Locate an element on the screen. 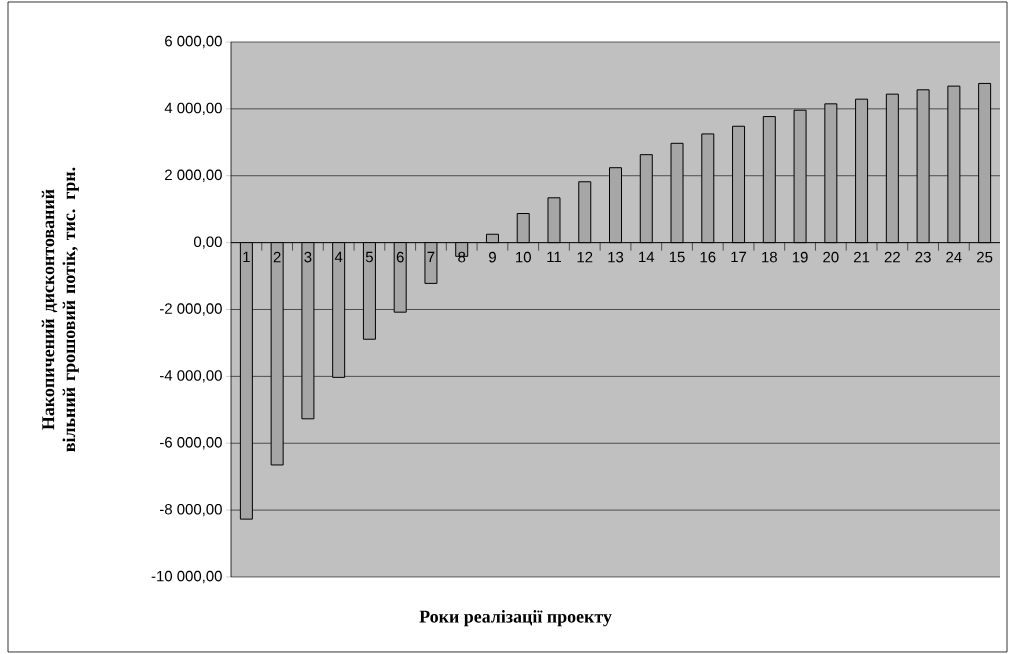 This screenshot has width=1010, height=654. x-tick-label: 7 is located at coordinates (431, 257).